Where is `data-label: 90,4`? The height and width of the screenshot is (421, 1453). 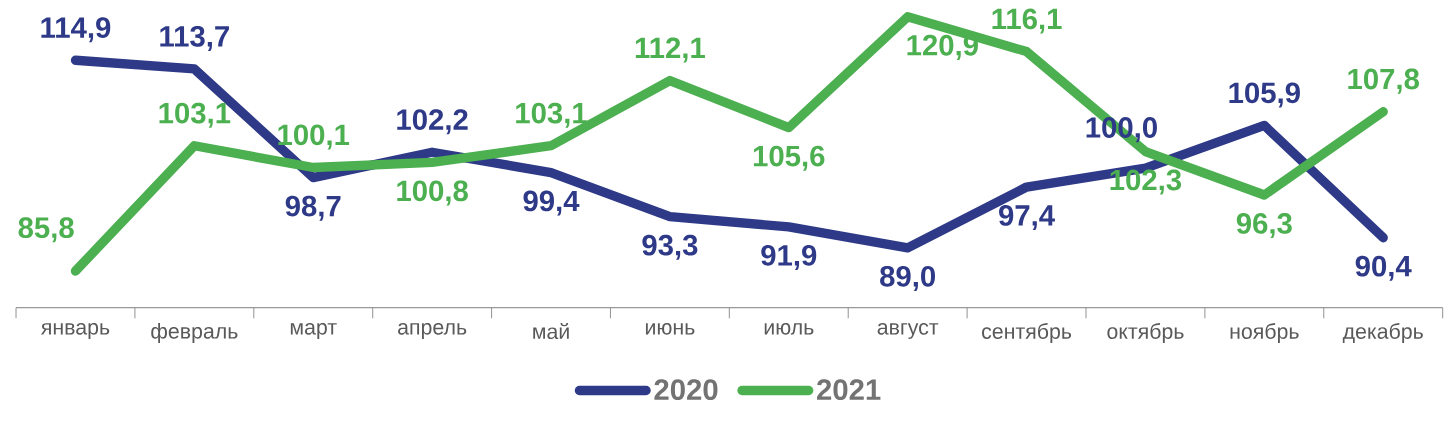 data-label: 90,4 is located at coordinates (1383, 268).